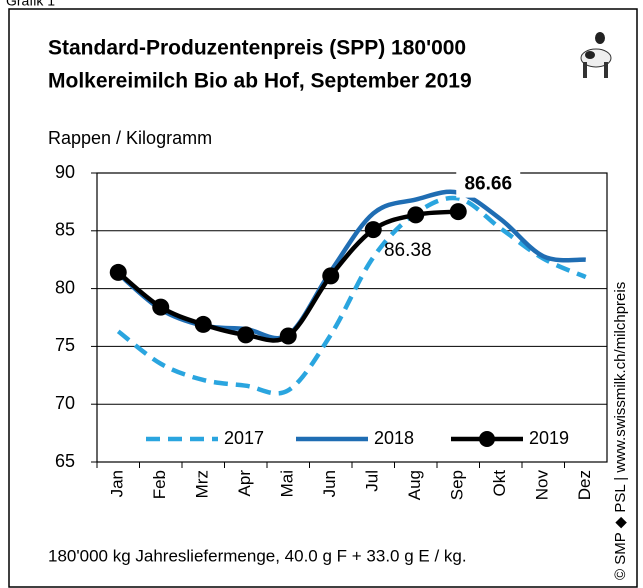  I want to click on y-tick-label: 85, so click(65, 230).